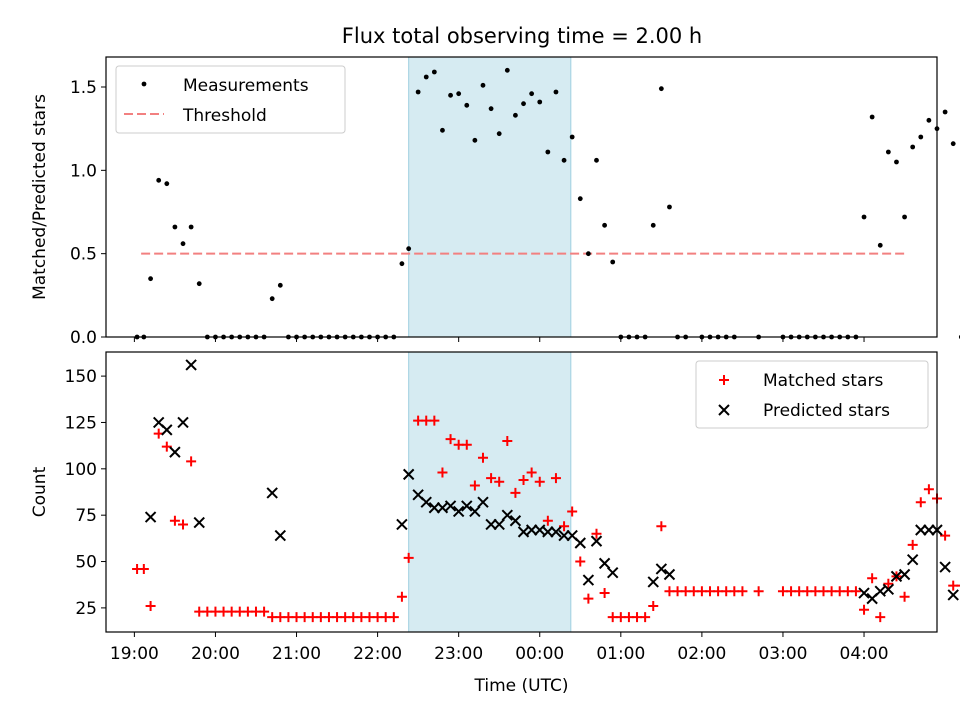 The height and width of the screenshot is (720, 960). I want to click on panel0-shaded-interval, so click(490, 197).